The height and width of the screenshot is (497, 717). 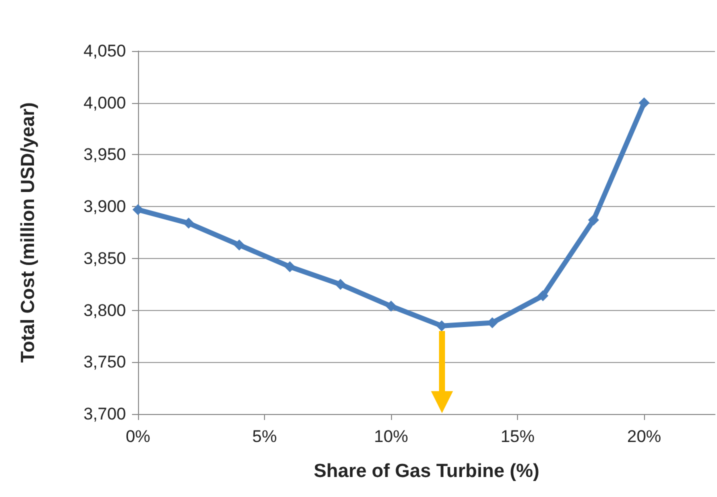 What do you see at coordinates (28, 232) in the screenshot?
I see `y-axis-title: Total Cost (million USD/year)` at bounding box center [28, 232].